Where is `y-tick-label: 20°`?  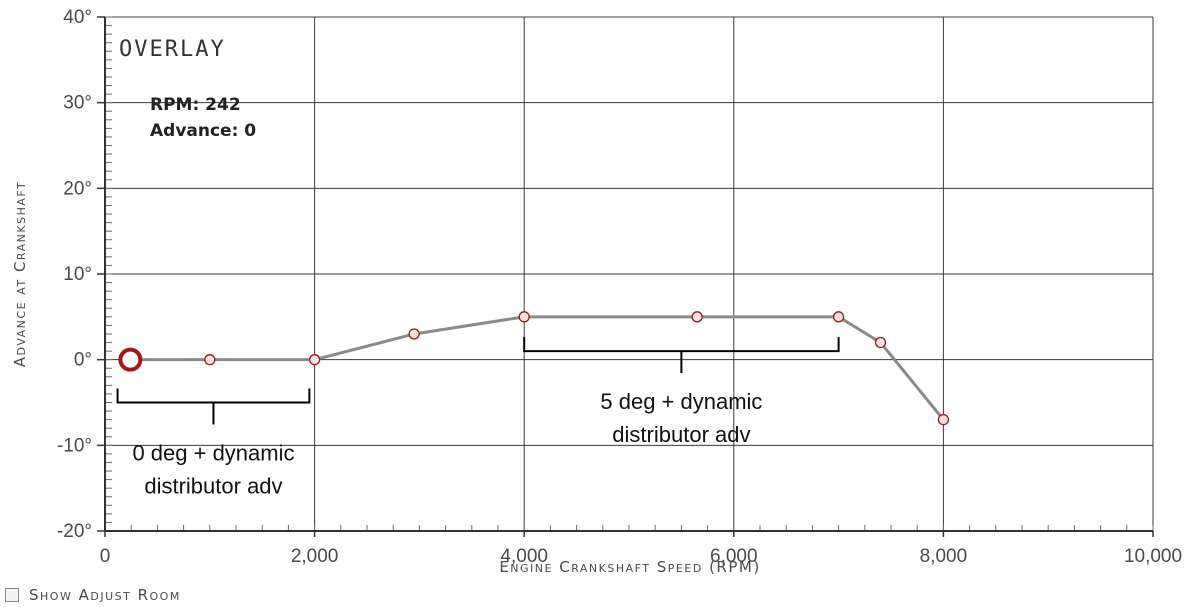
y-tick-label: 20° is located at coordinates (77, 188).